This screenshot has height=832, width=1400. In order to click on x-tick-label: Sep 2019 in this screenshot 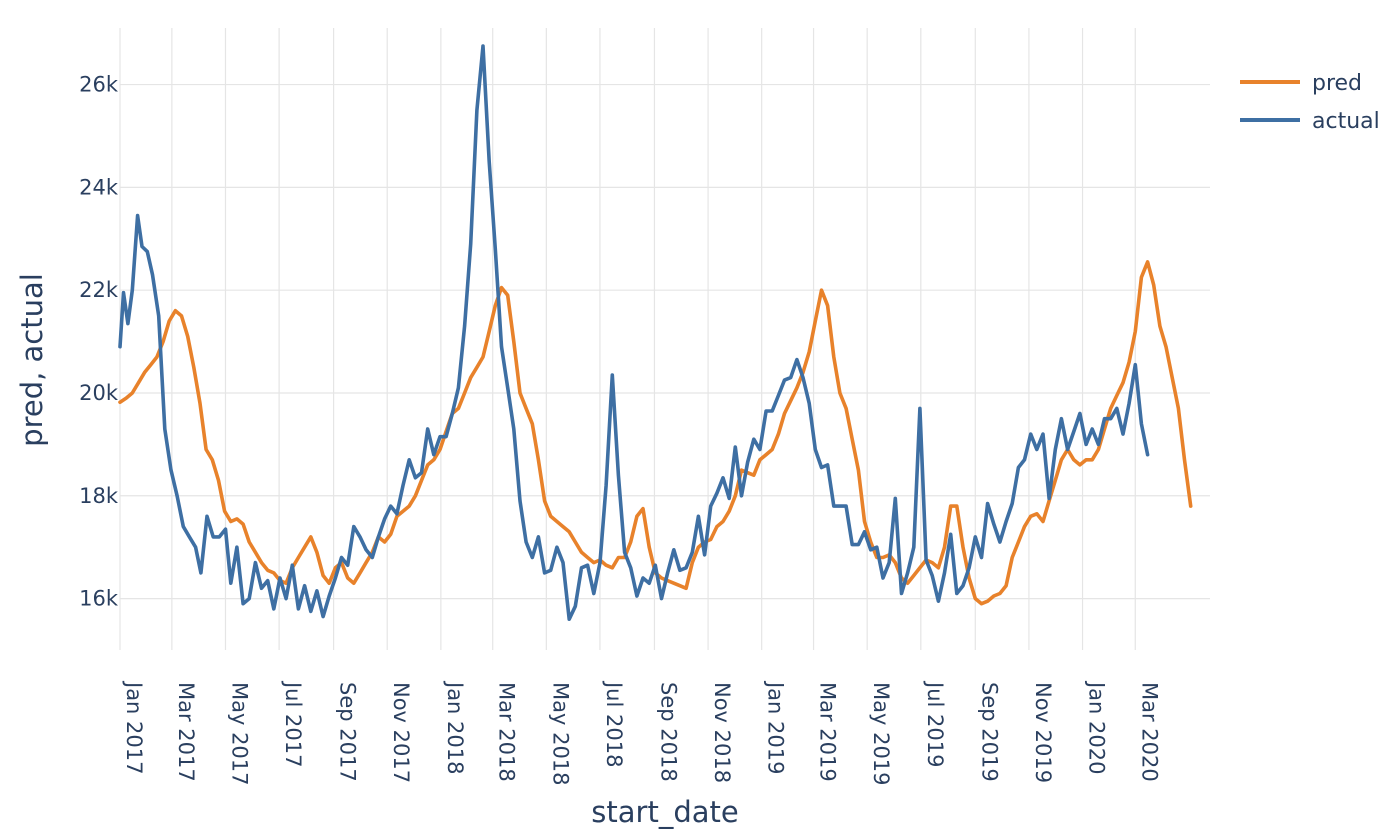, I will do `click(989, 732)`.